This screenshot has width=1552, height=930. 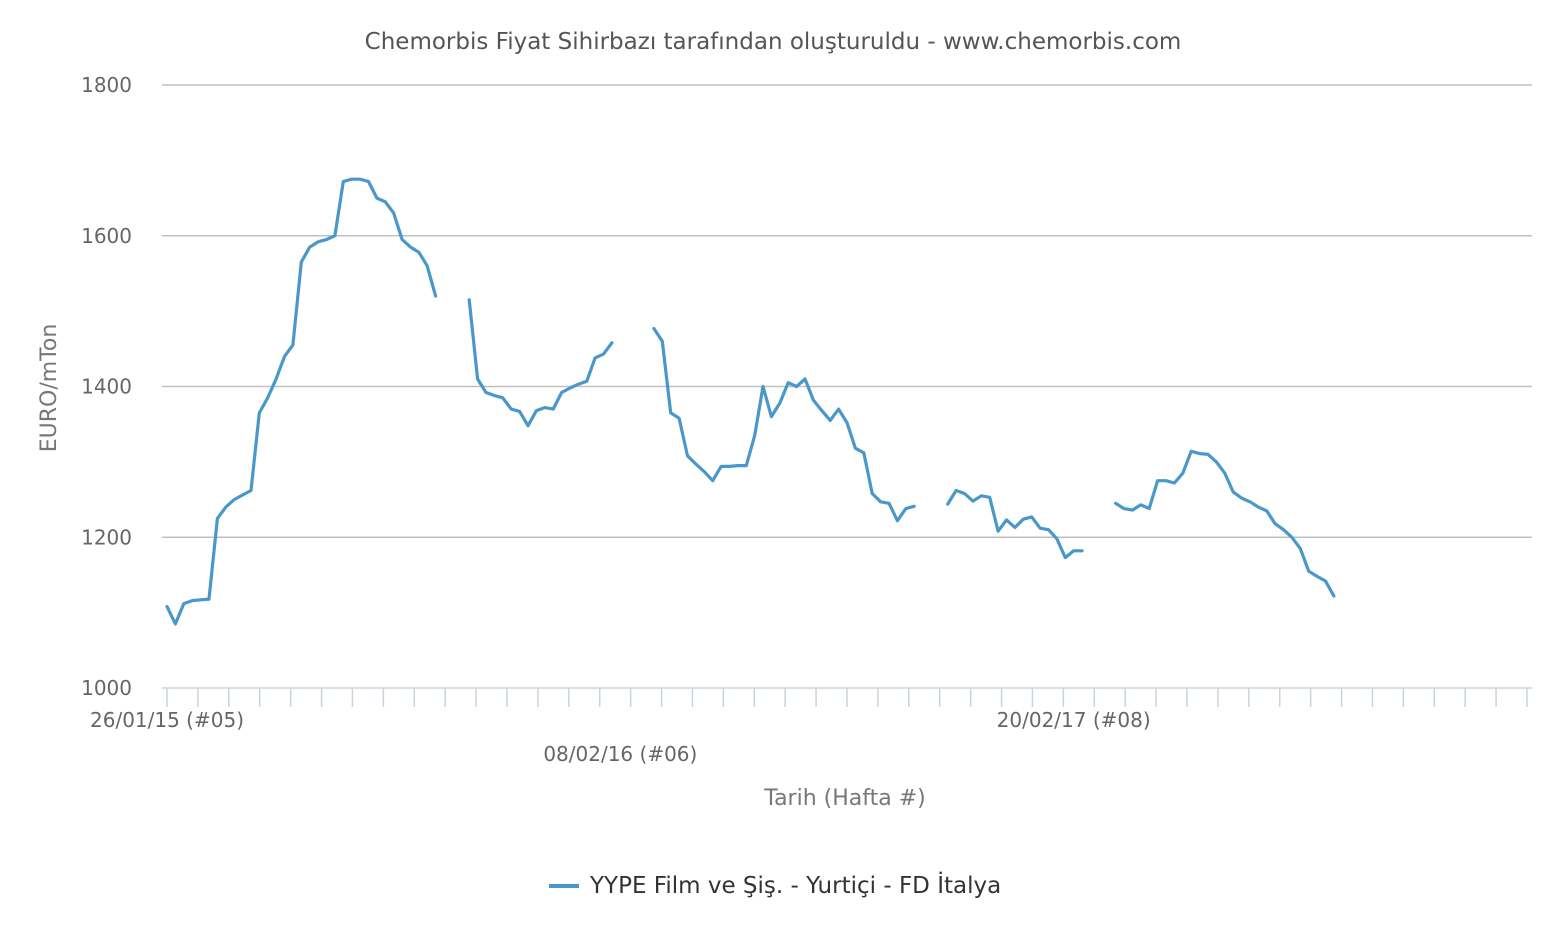 What do you see at coordinates (844, 798) in the screenshot?
I see `x-axis-label: Tarih (Hafta #)` at bounding box center [844, 798].